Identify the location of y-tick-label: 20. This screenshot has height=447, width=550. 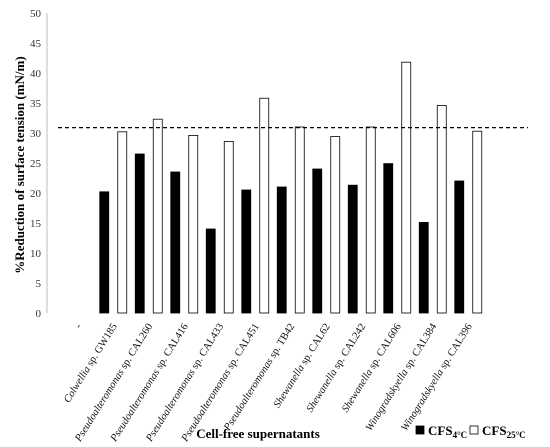
(36, 194).